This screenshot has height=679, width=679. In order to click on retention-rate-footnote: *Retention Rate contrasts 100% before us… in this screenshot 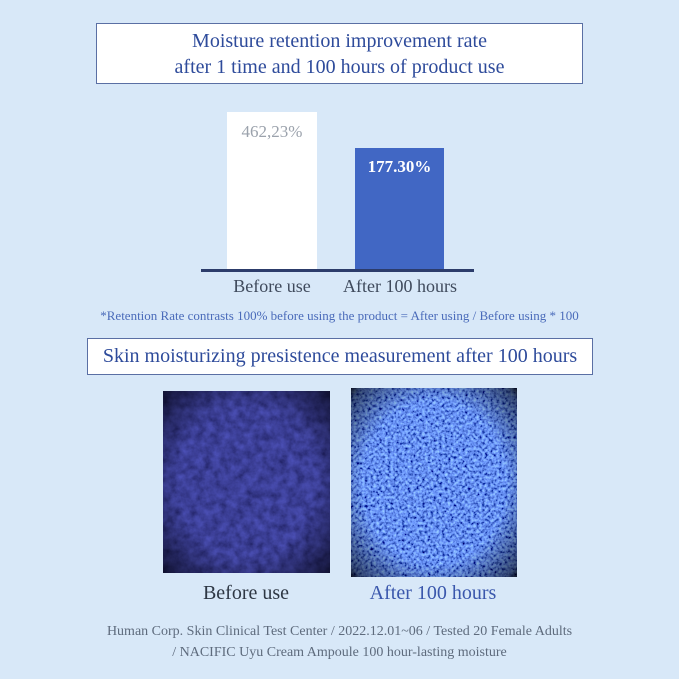, I will do `click(339, 315)`.